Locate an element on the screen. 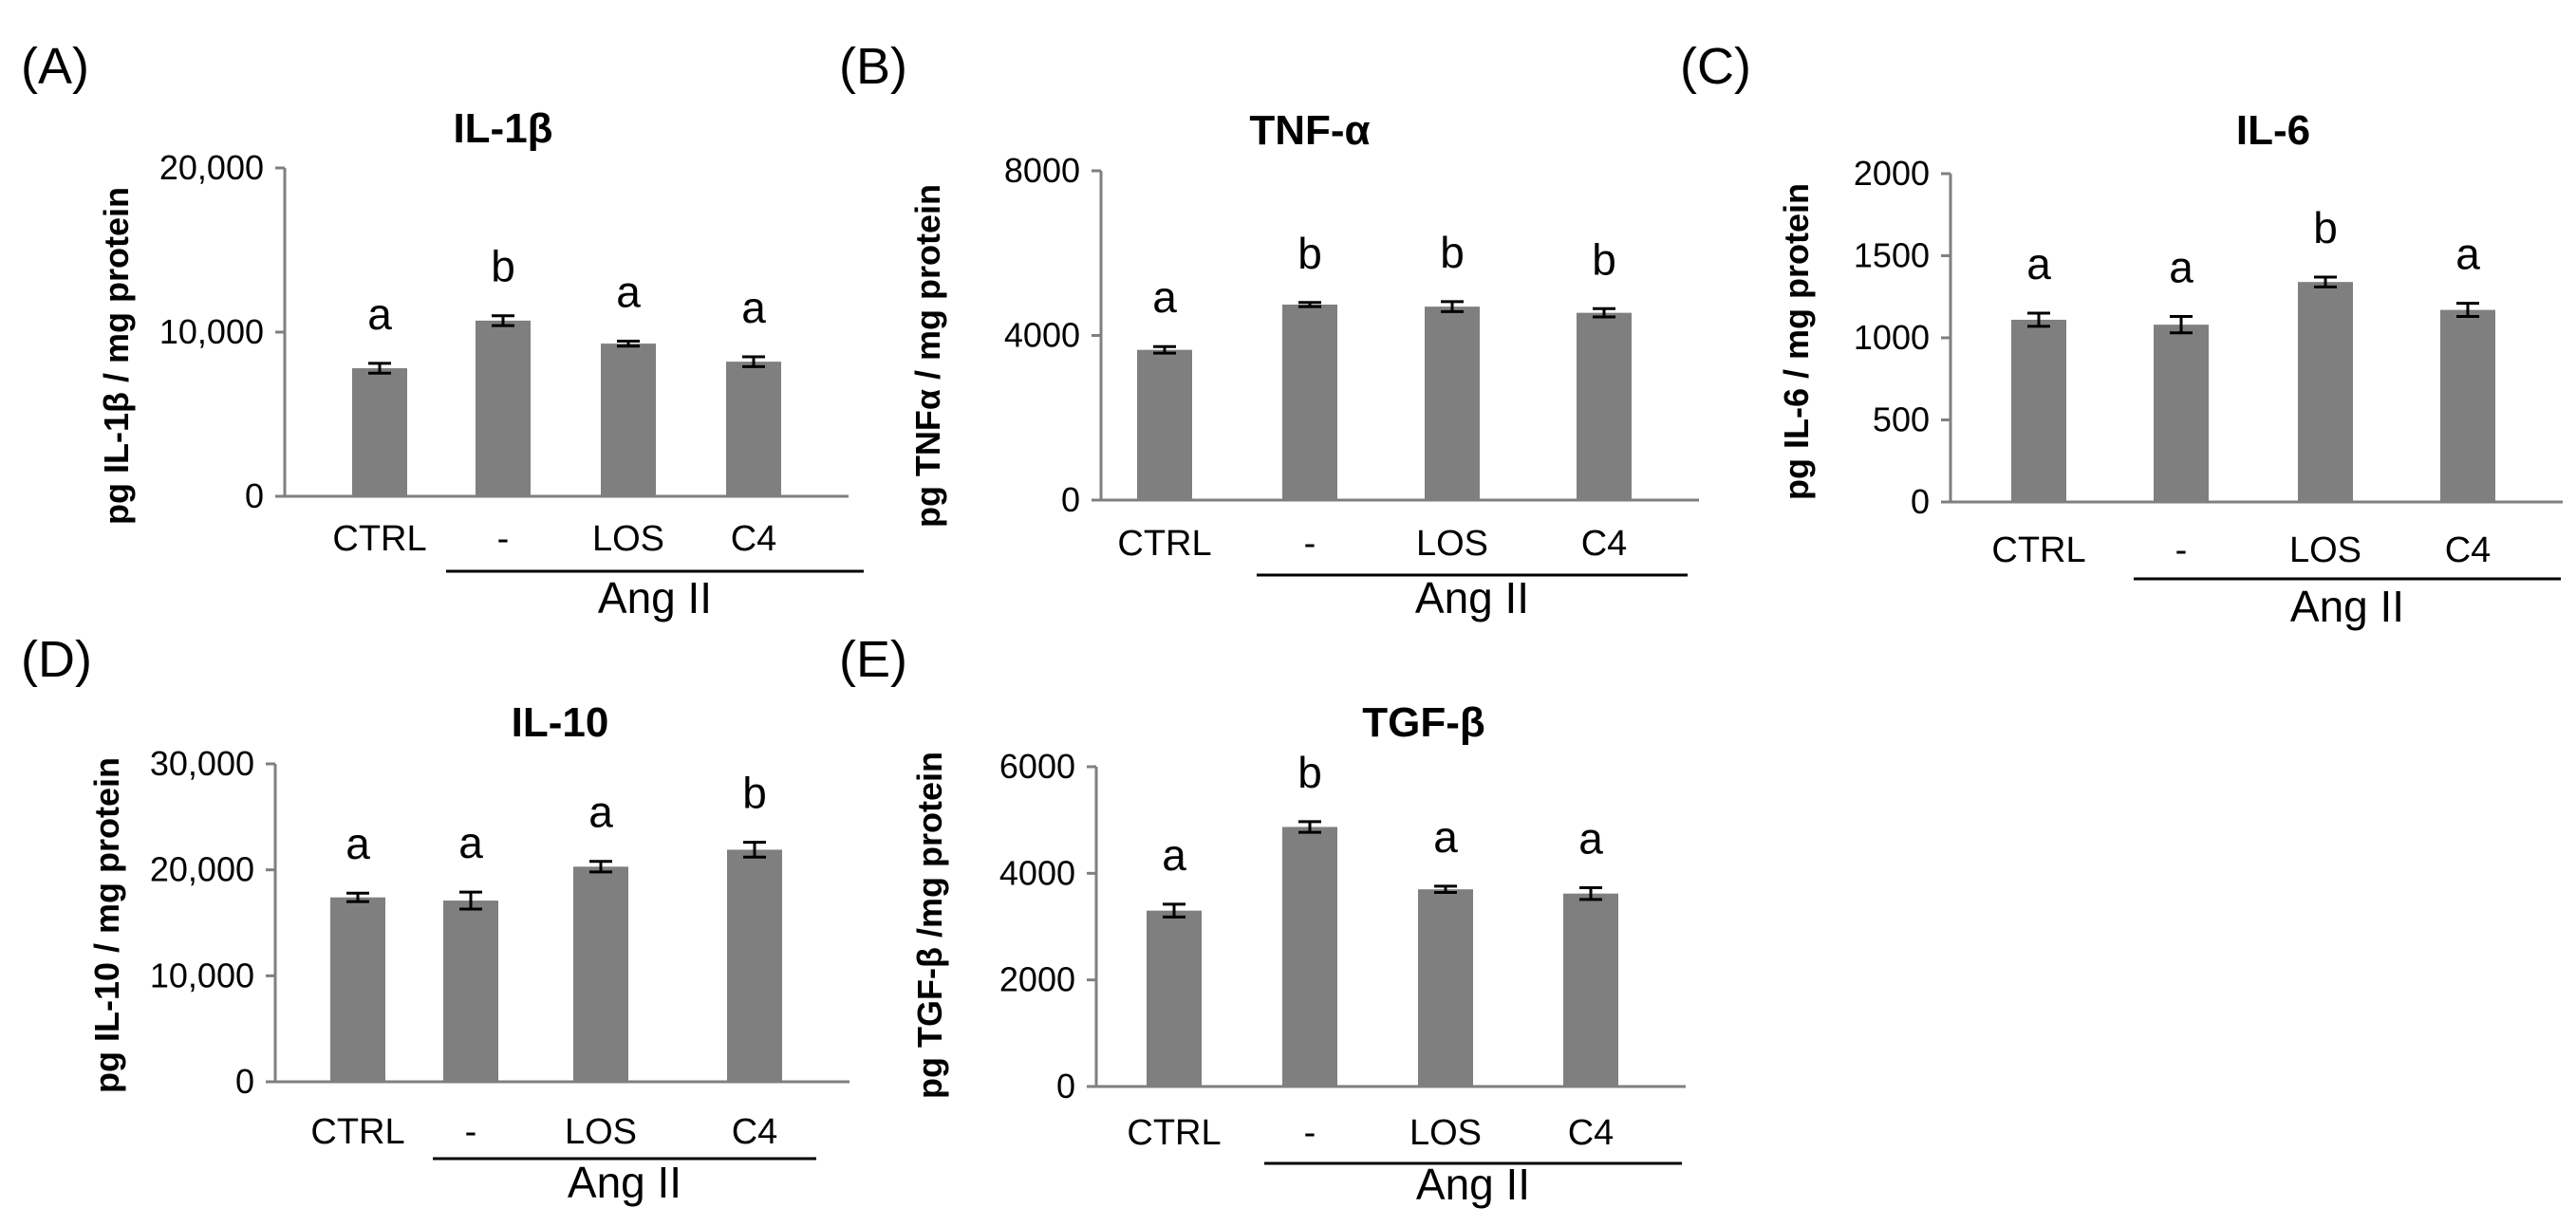 Image resolution: width=2576 pixels, height=1226 pixels. panel-3-letter: (C) is located at coordinates (1715, 66).